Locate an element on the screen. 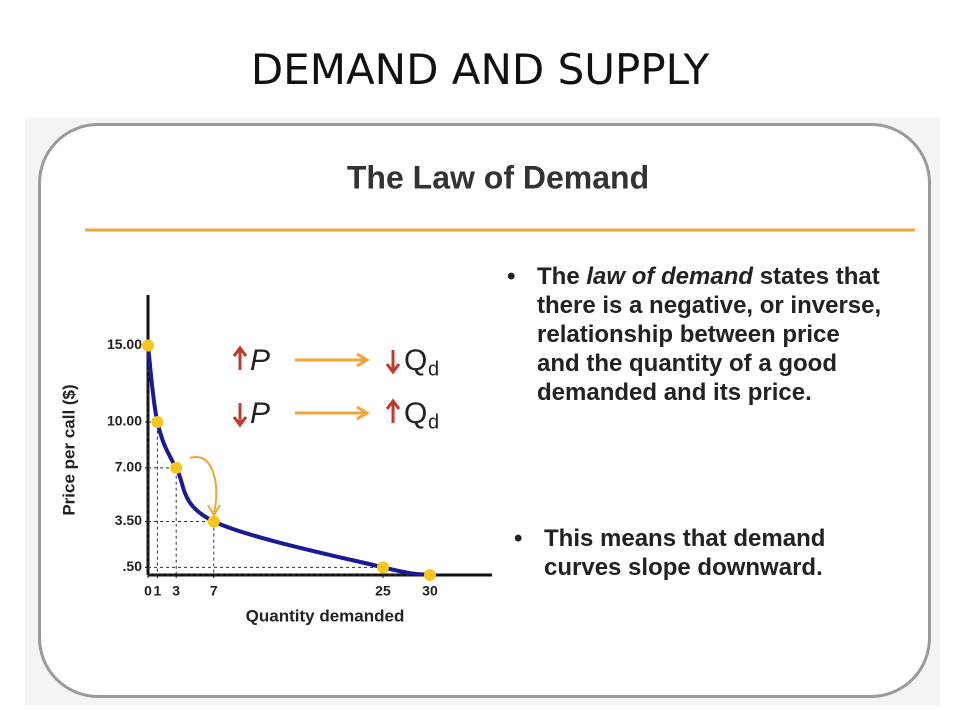 The height and width of the screenshot is (720, 960). y-tick-label: .50 is located at coordinates (133, 566).